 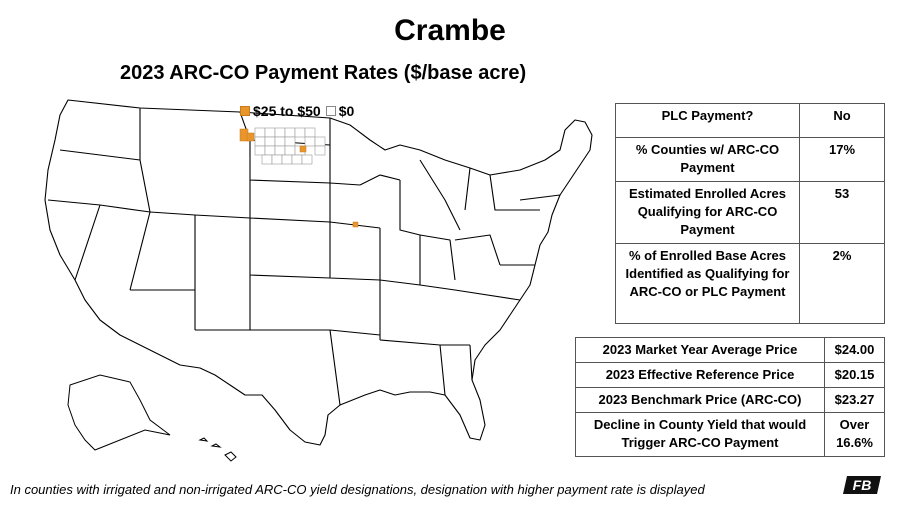 What do you see at coordinates (700, 400) in the screenshot?
I see `row-label: 2023 Benchmark Price (ARC-CO)` at bounding box center [700, 400].